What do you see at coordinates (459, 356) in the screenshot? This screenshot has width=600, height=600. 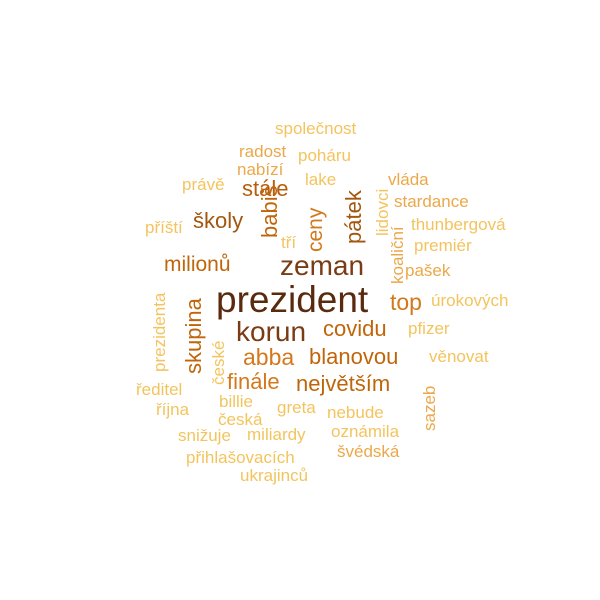 I see `word-venovat: věnovat` at bounding box center [459, 356].